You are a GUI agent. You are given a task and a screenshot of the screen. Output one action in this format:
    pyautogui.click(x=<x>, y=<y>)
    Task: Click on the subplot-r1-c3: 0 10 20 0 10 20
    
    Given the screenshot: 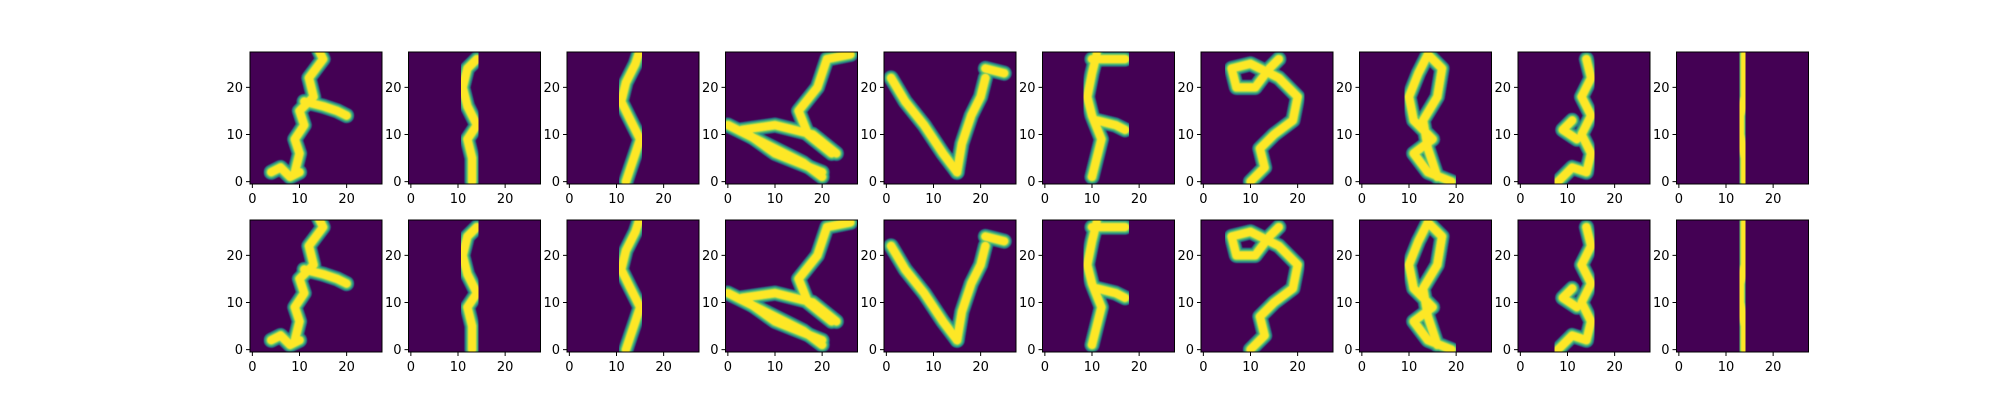 What is the action you would take?
    pyautogui.click(x=780, y=297)
    